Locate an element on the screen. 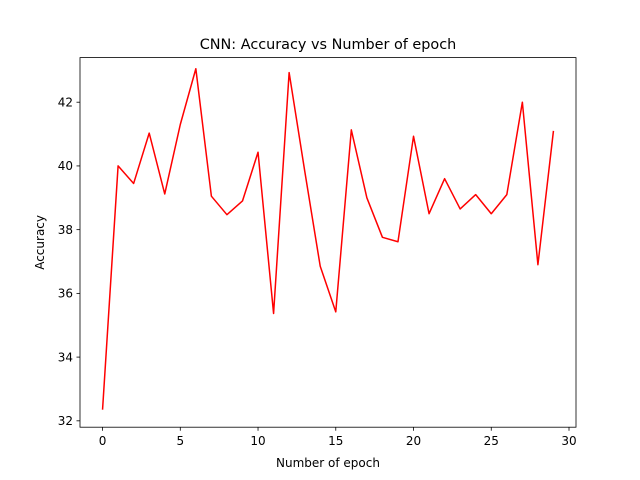 This screenshot has height=480, width=640. x-tick-label: 15 is located at coordinates (335, 441).